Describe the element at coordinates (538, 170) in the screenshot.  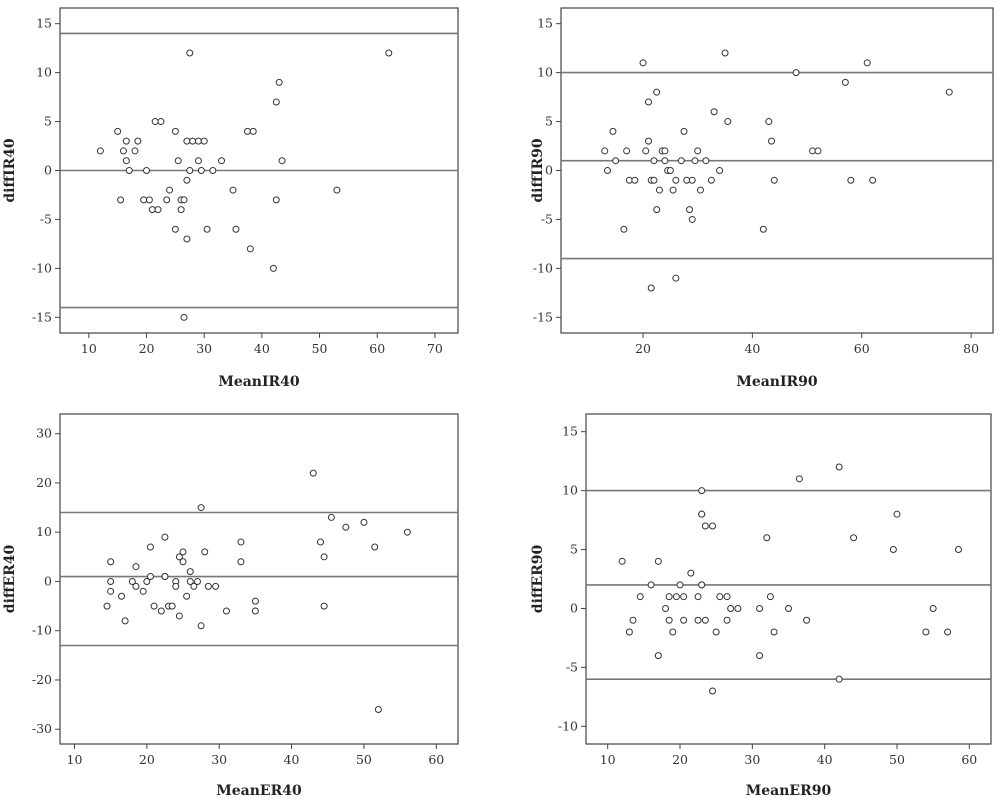
I see `y-axis-label: diffIR90` at that location.